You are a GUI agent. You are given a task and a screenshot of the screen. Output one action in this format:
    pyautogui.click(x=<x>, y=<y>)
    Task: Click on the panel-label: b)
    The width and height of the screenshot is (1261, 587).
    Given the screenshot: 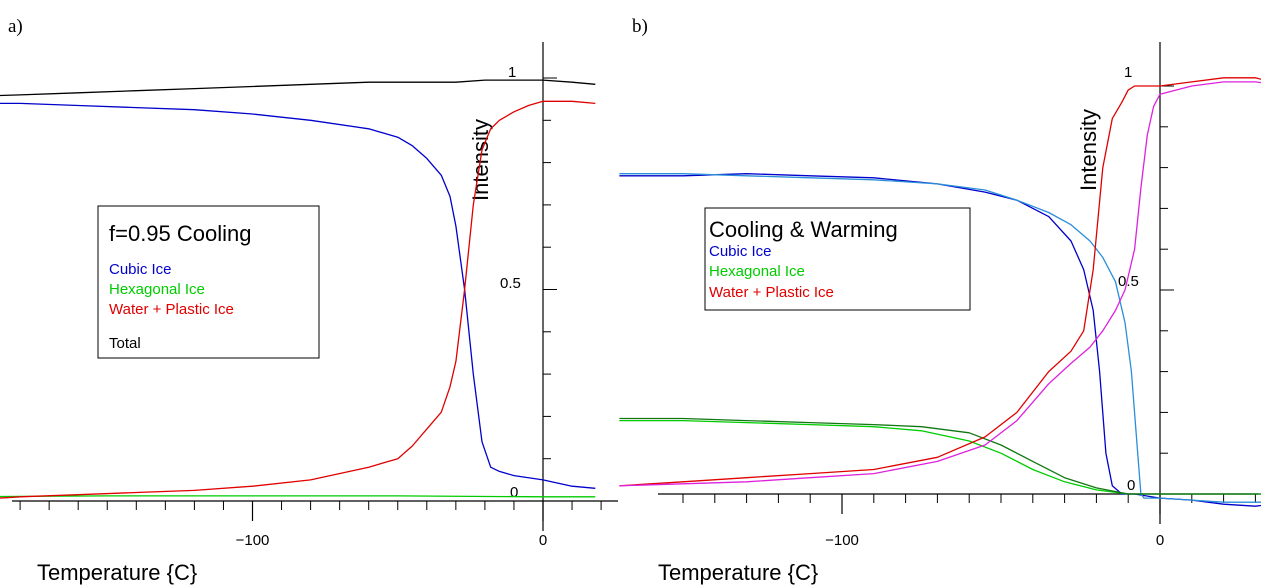 What is the action you would take?
    pyautogui.click(x=640, y=26)
    